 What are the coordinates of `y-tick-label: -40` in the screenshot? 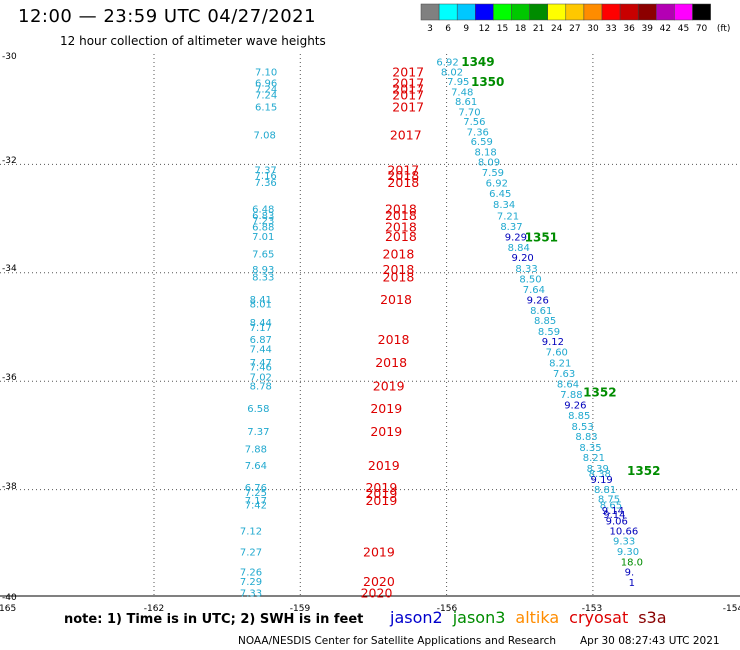 It's located at (9, 598).